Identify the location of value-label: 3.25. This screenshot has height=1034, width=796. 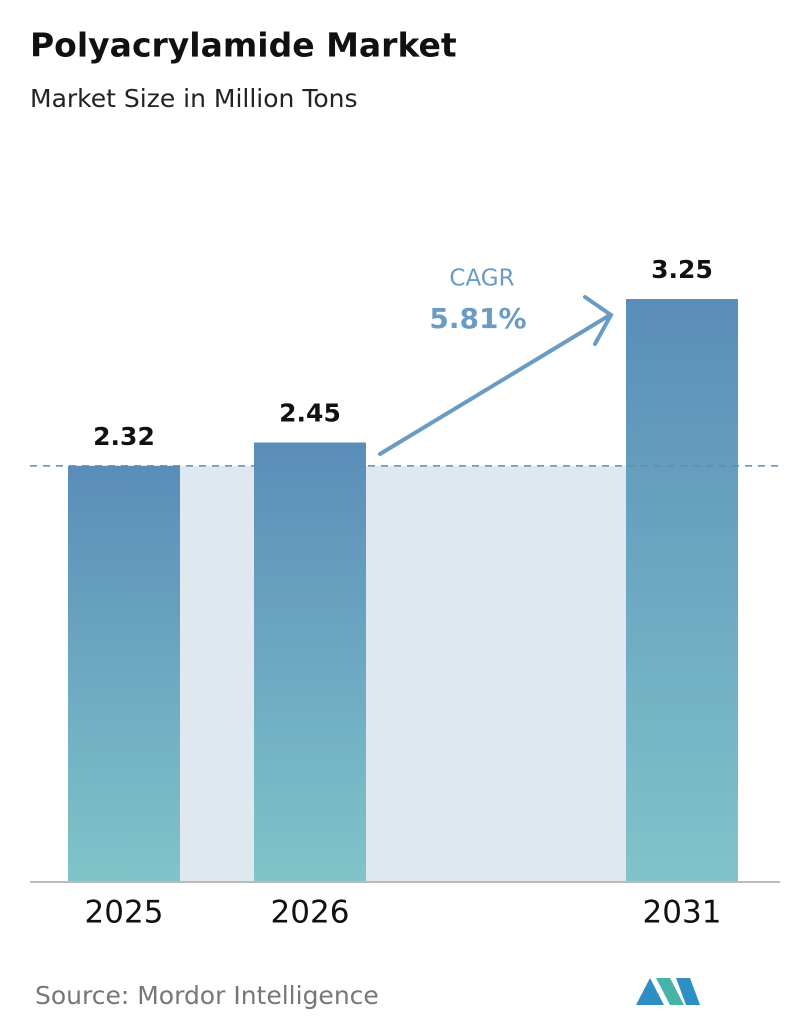
(682, 269).